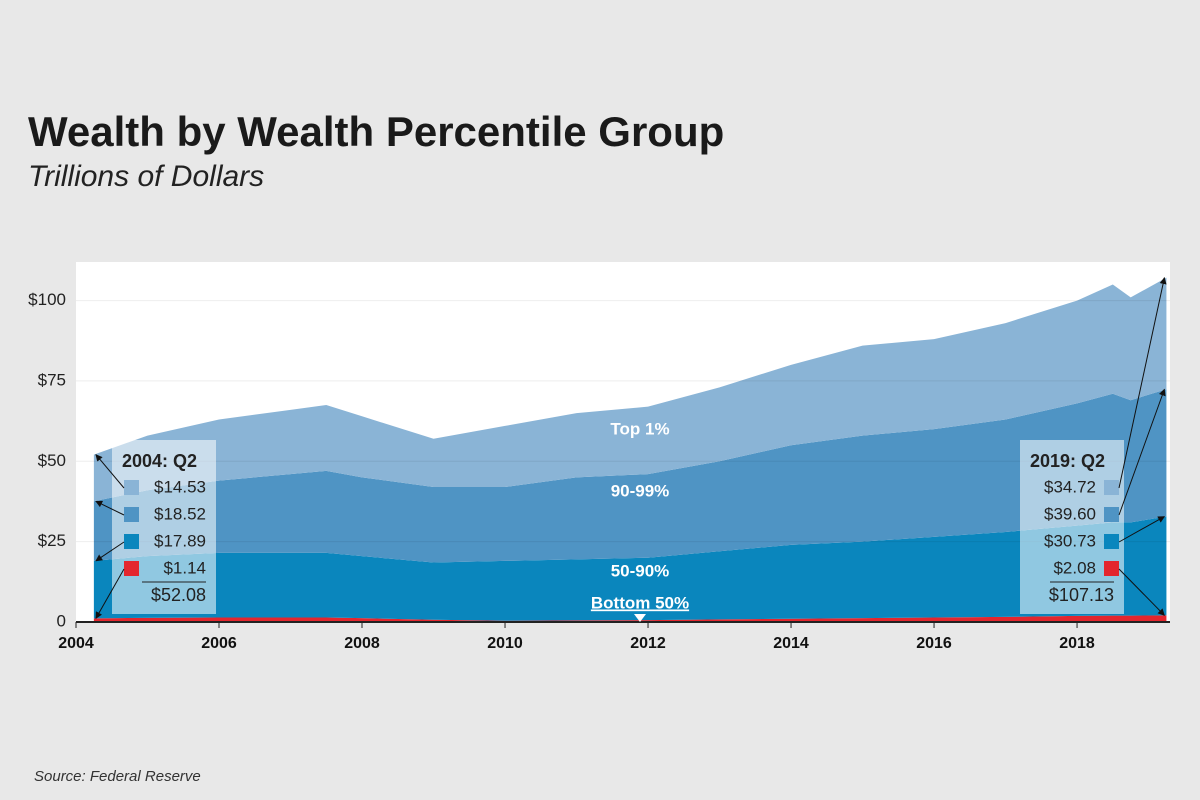 This screenshot has height=800, width=1200. Describe the element at coordinates (47, 299) in the screenshot. I see `y-tick-label: $100` at that location.